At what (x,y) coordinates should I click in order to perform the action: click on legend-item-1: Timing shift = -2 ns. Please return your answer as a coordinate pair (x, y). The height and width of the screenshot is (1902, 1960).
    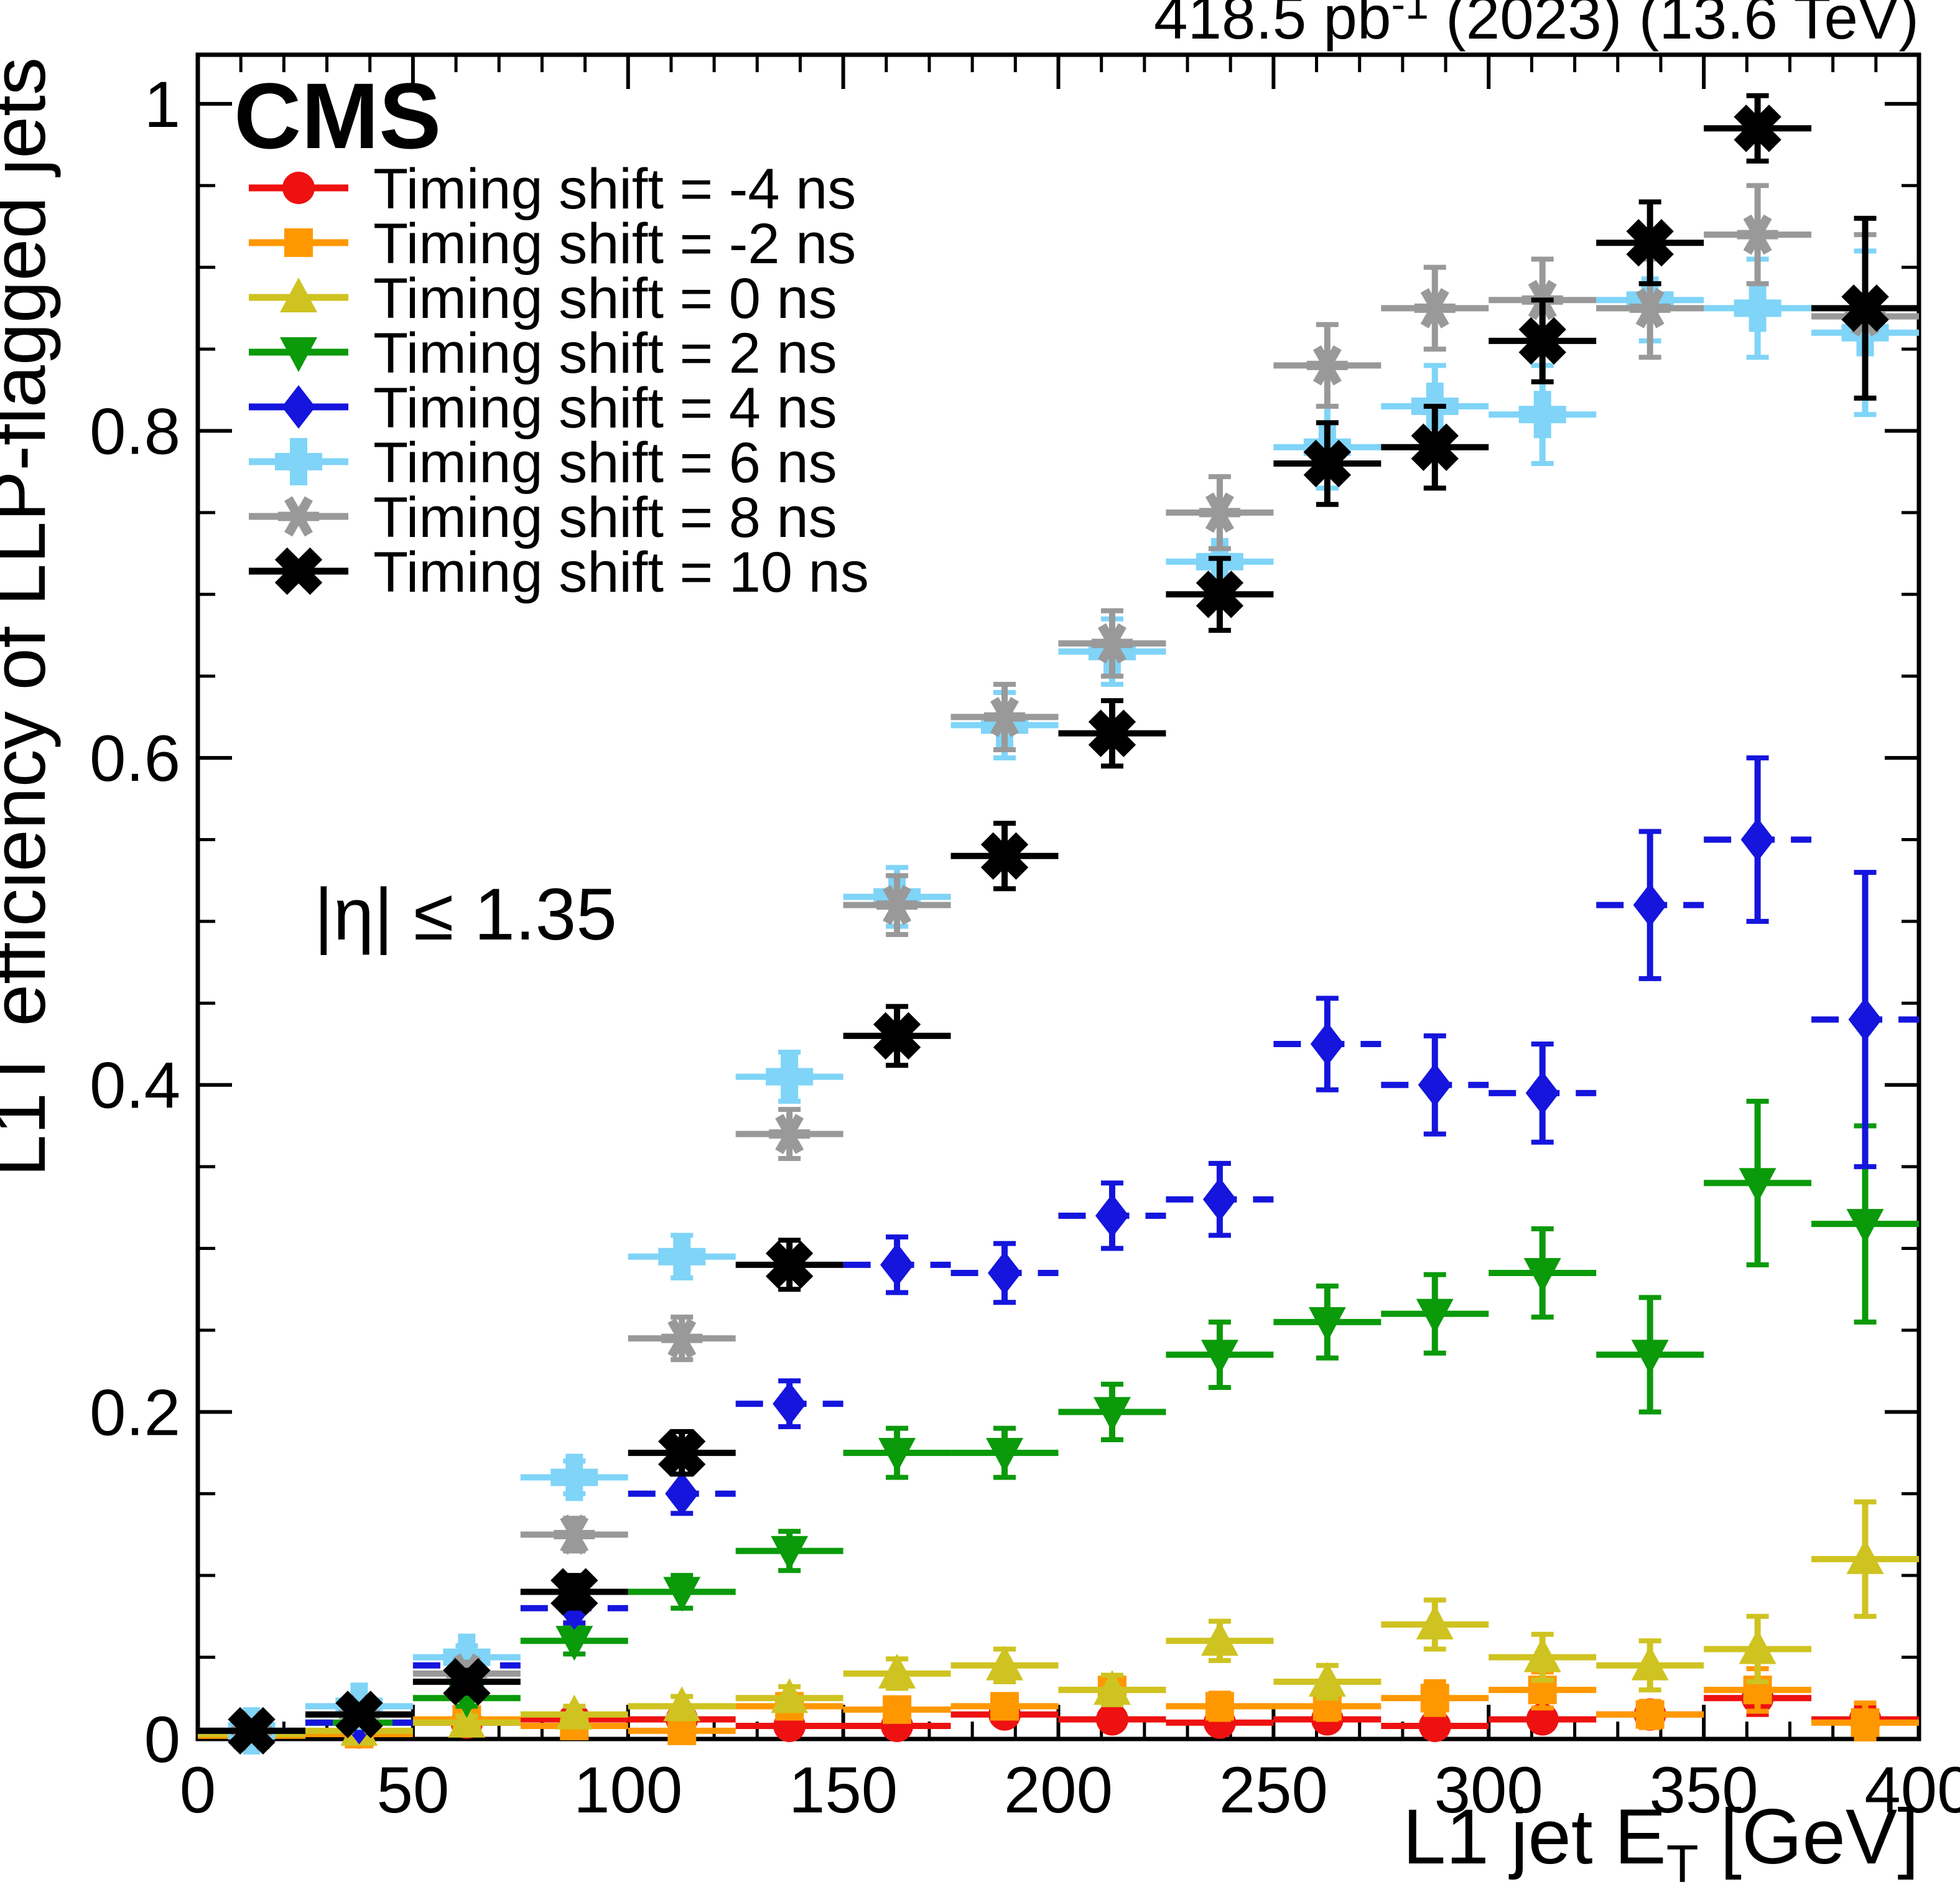
    Looking at the image, I should click on (552, 244).